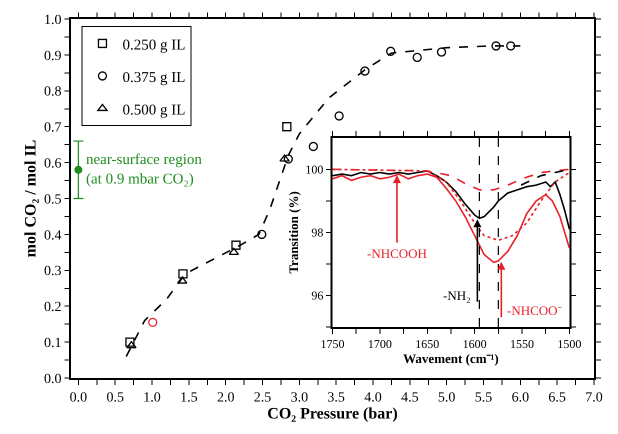  What do you see at coordinates (189, 398) in the screenshot?
I see `x-tick-label: 1.5` at bounding box center [189, 398].